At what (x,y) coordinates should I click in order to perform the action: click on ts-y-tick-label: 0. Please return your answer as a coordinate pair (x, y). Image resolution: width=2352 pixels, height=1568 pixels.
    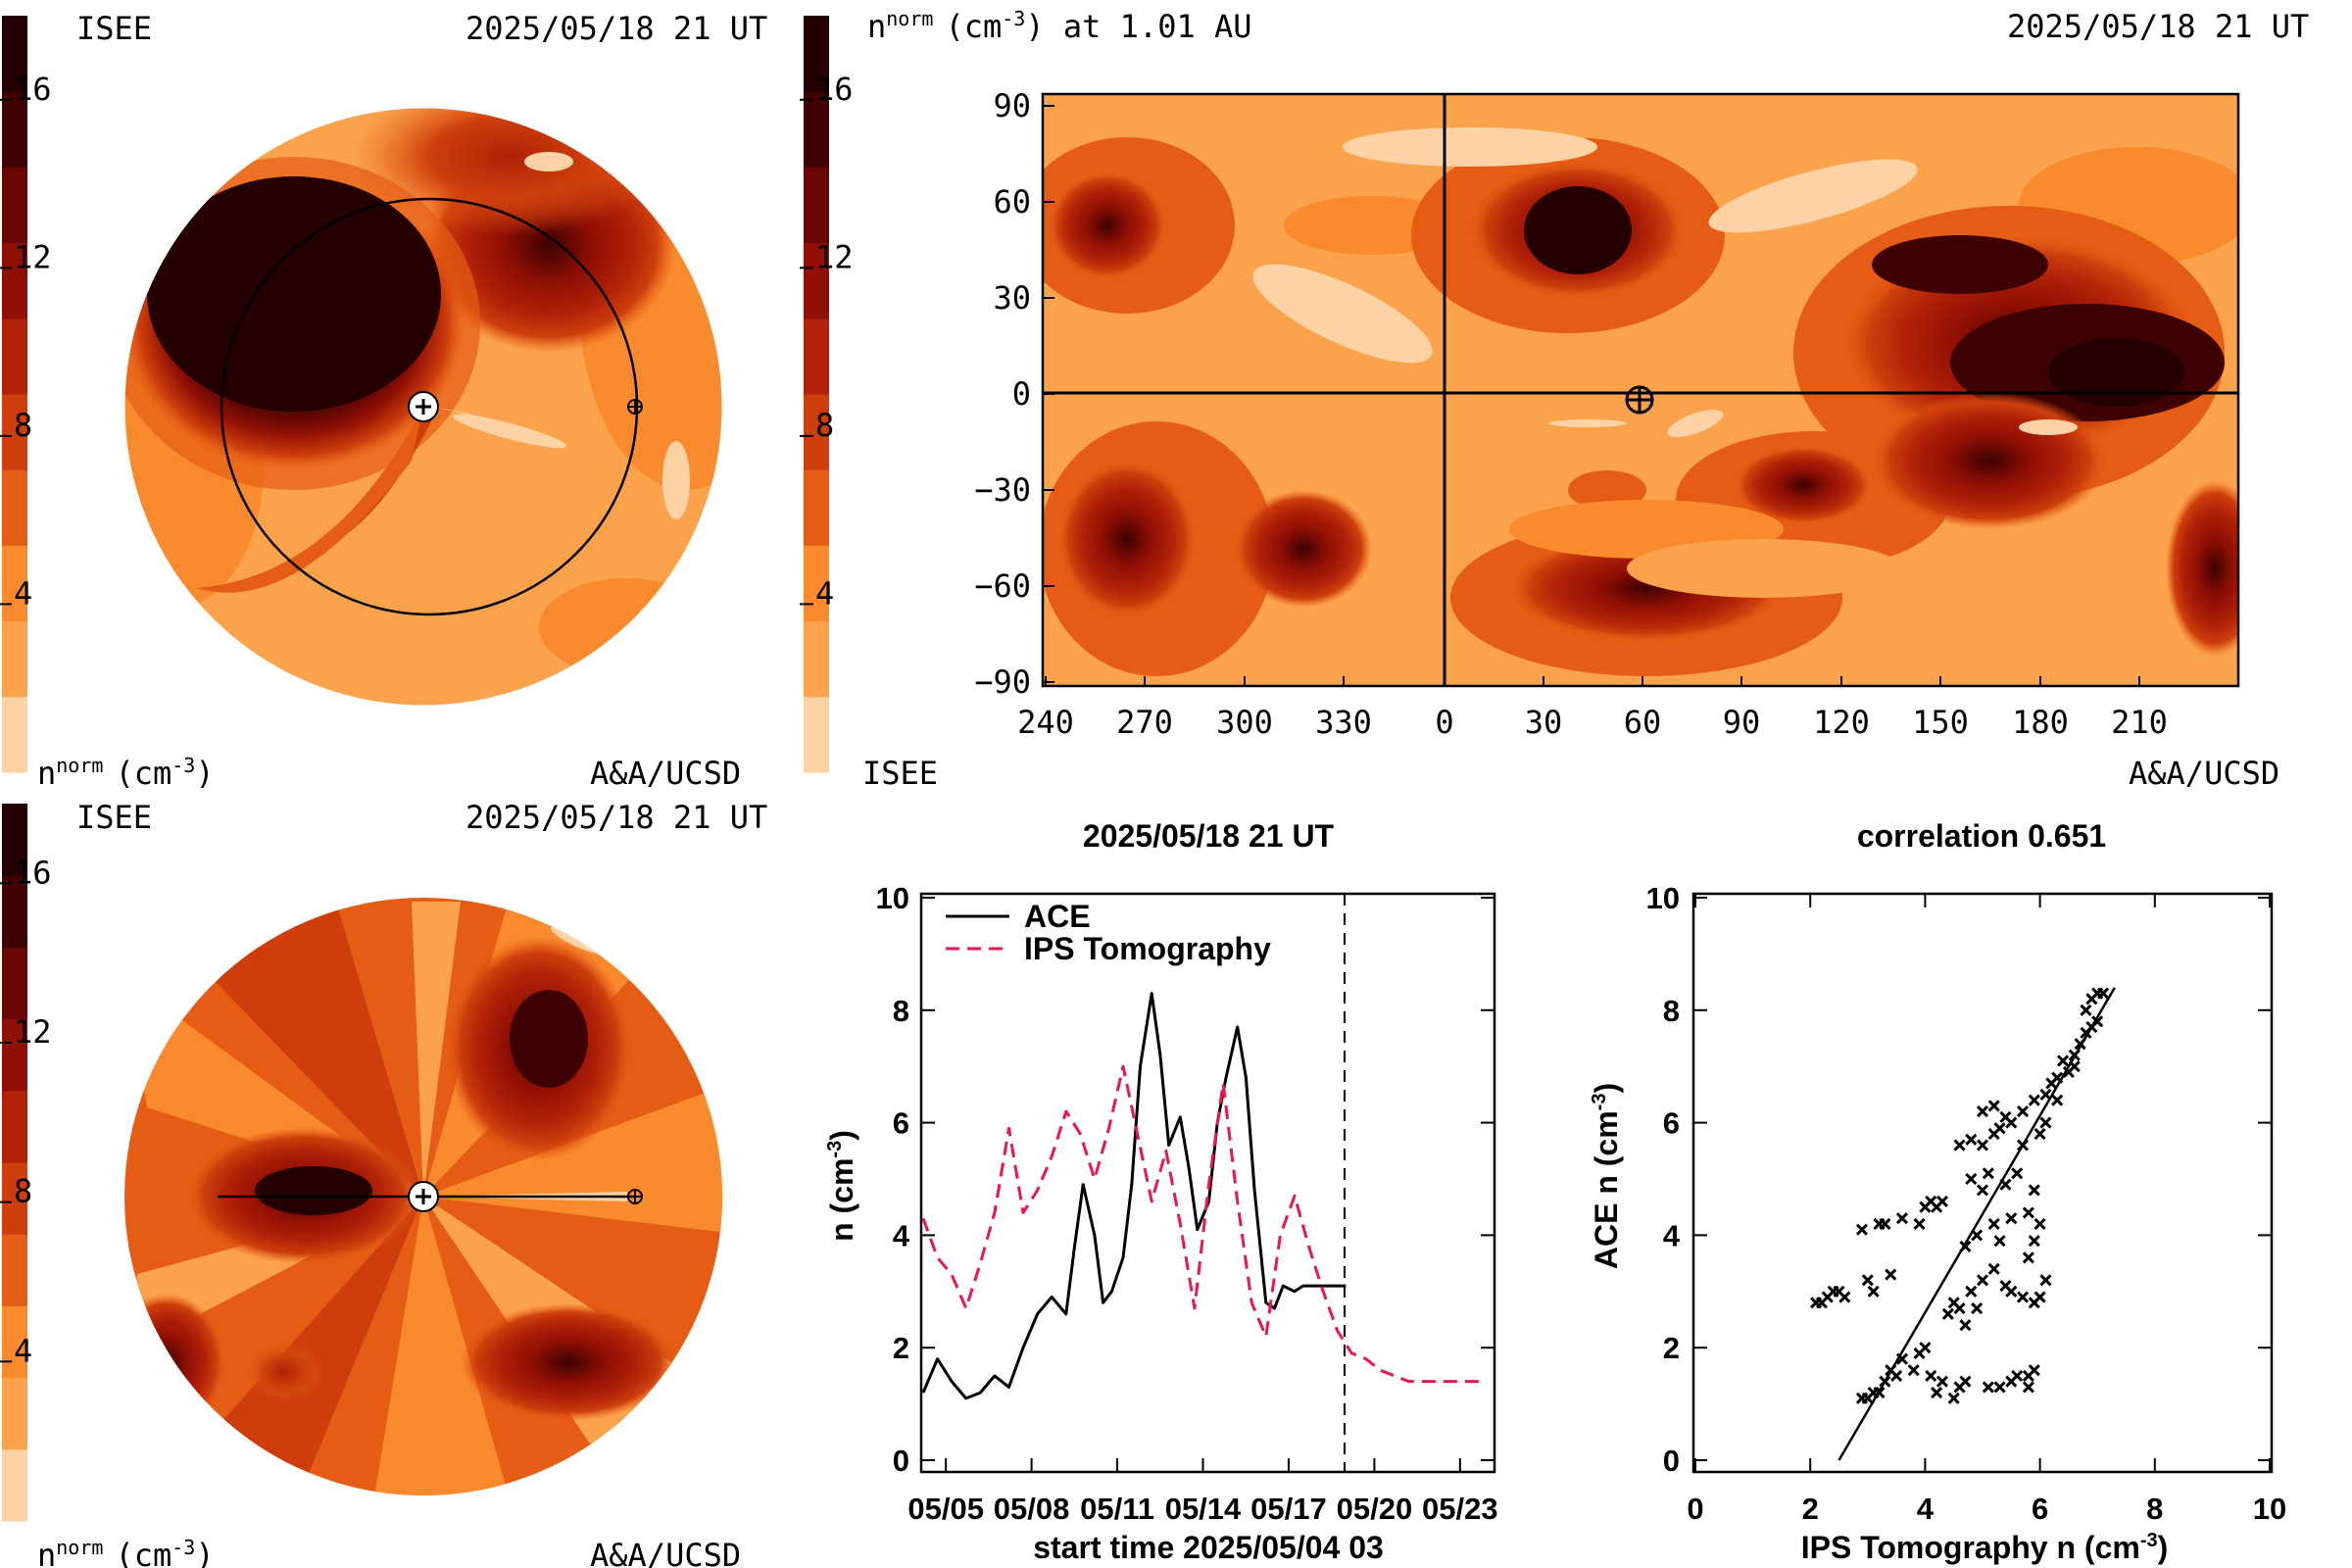
    Looking at the image, I should click on (901, 1461).